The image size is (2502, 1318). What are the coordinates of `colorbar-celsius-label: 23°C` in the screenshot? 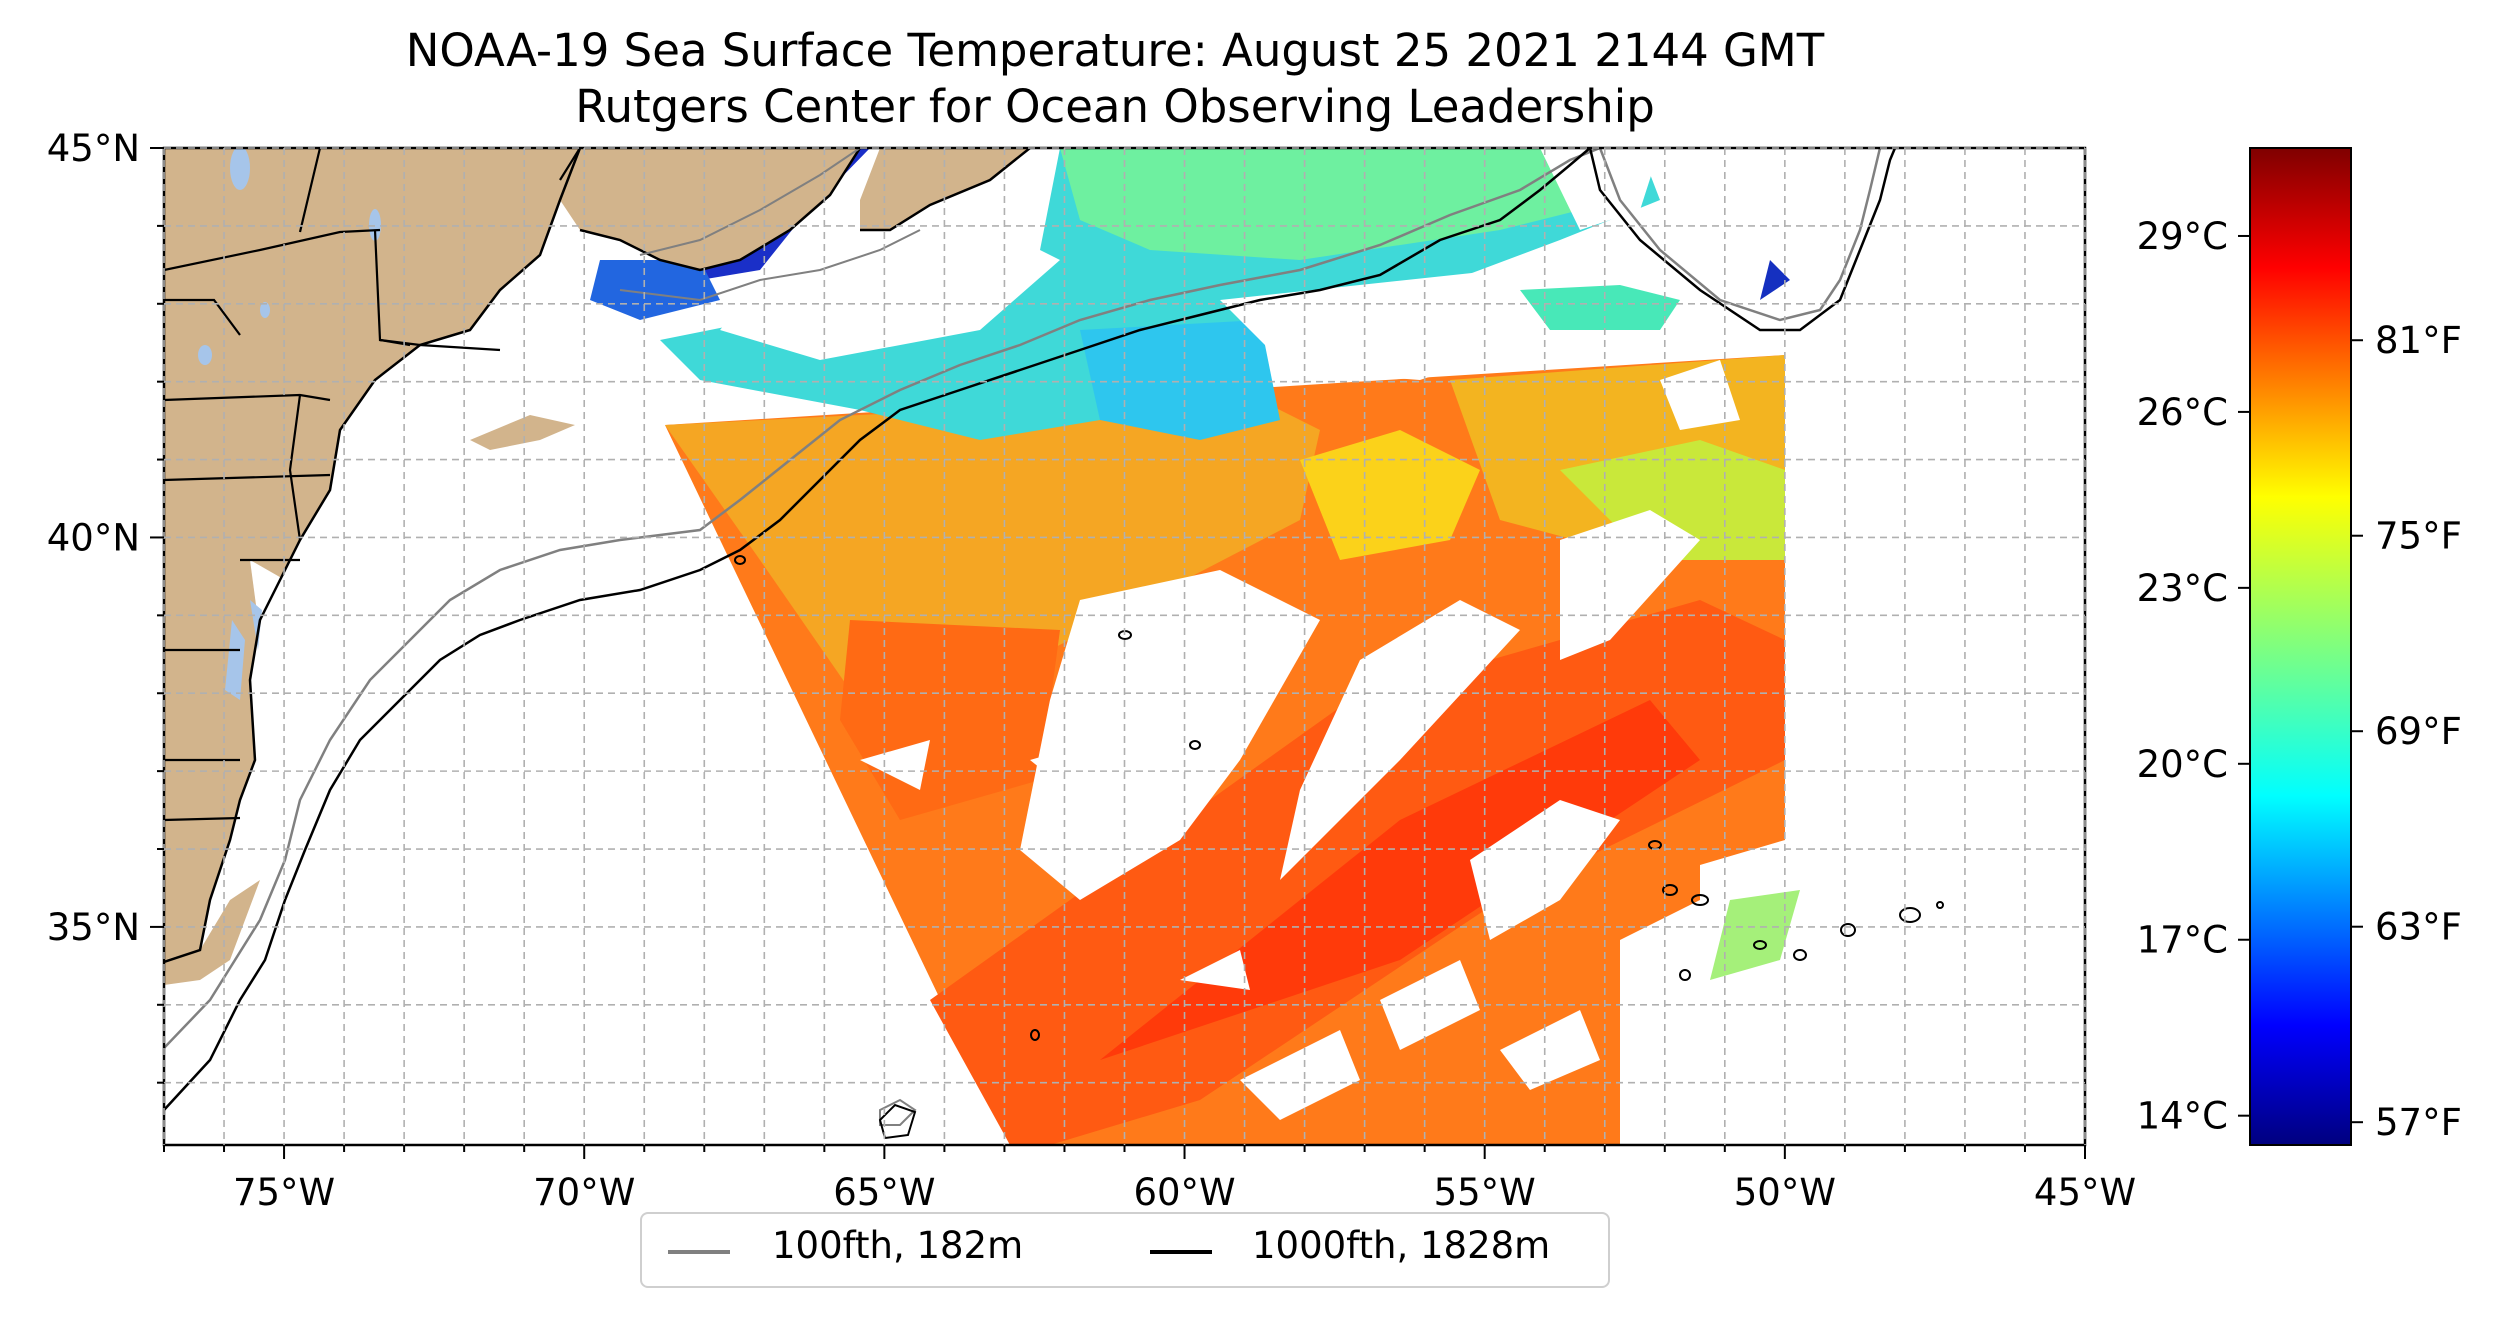 It's located at (2182, 588).